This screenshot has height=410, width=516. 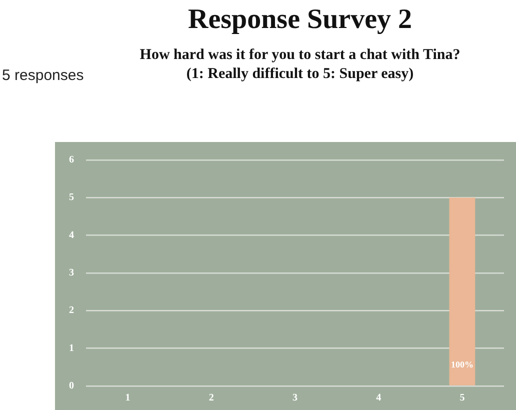 What do you see at coordinates (211, 398) in the screenshot?
I see `x-tick-label: 2` at bounding box center [211, 398].